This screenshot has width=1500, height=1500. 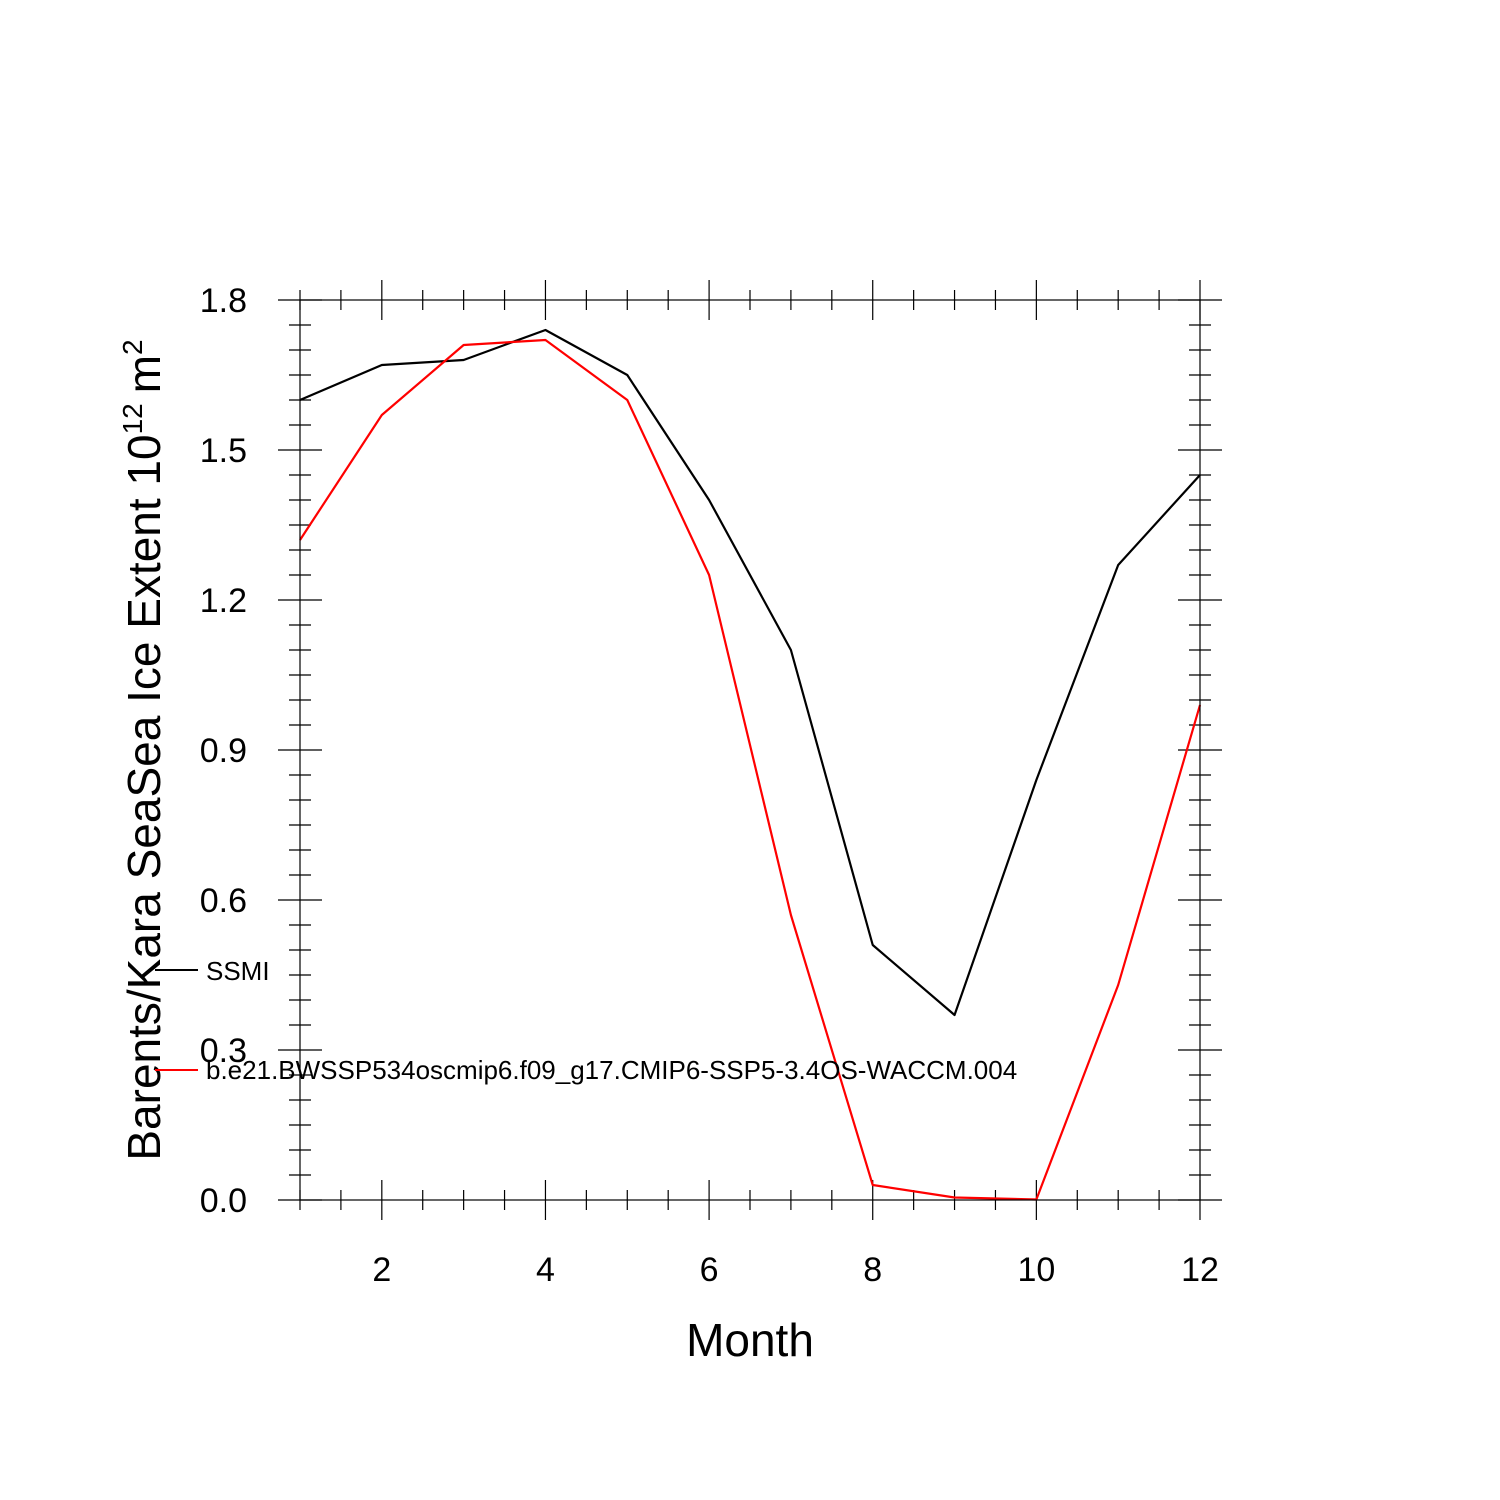 What do you see at coordinates (709, 1270) in the screenshot?
I see `x-tick-label: 6` at bounding box center [709, 1270].